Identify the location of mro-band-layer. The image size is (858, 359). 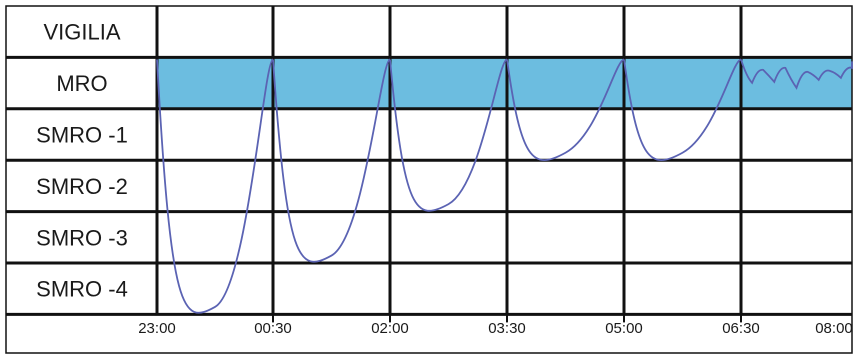
(504, 83).